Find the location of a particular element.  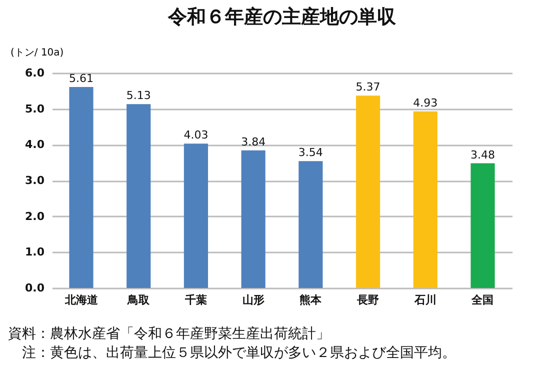

chart-title: 令和６年産の主産地の単収 is located at coordinates (282, 17).